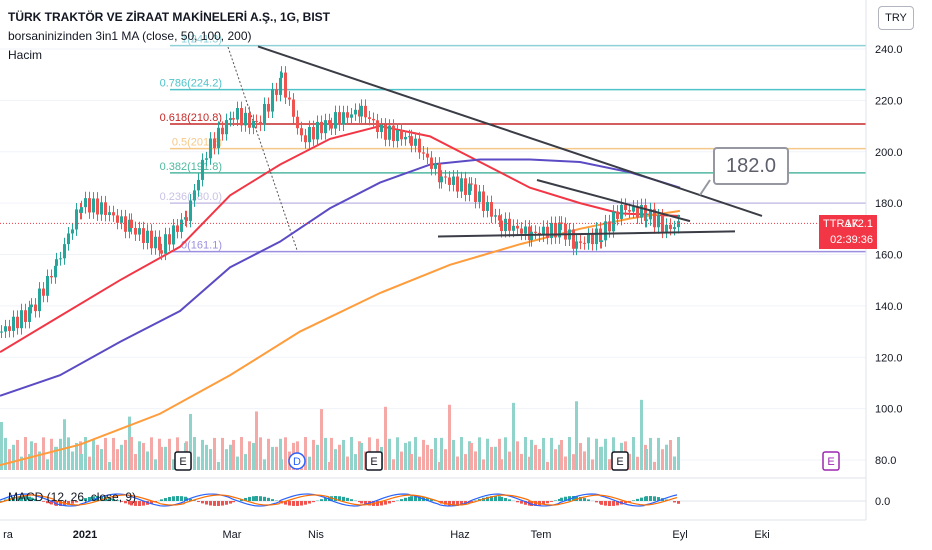  What do you see at coordinates (889, 101) in the screenshot?
I see `price-tick-label: 220.0` at bounding box center [889, 101].